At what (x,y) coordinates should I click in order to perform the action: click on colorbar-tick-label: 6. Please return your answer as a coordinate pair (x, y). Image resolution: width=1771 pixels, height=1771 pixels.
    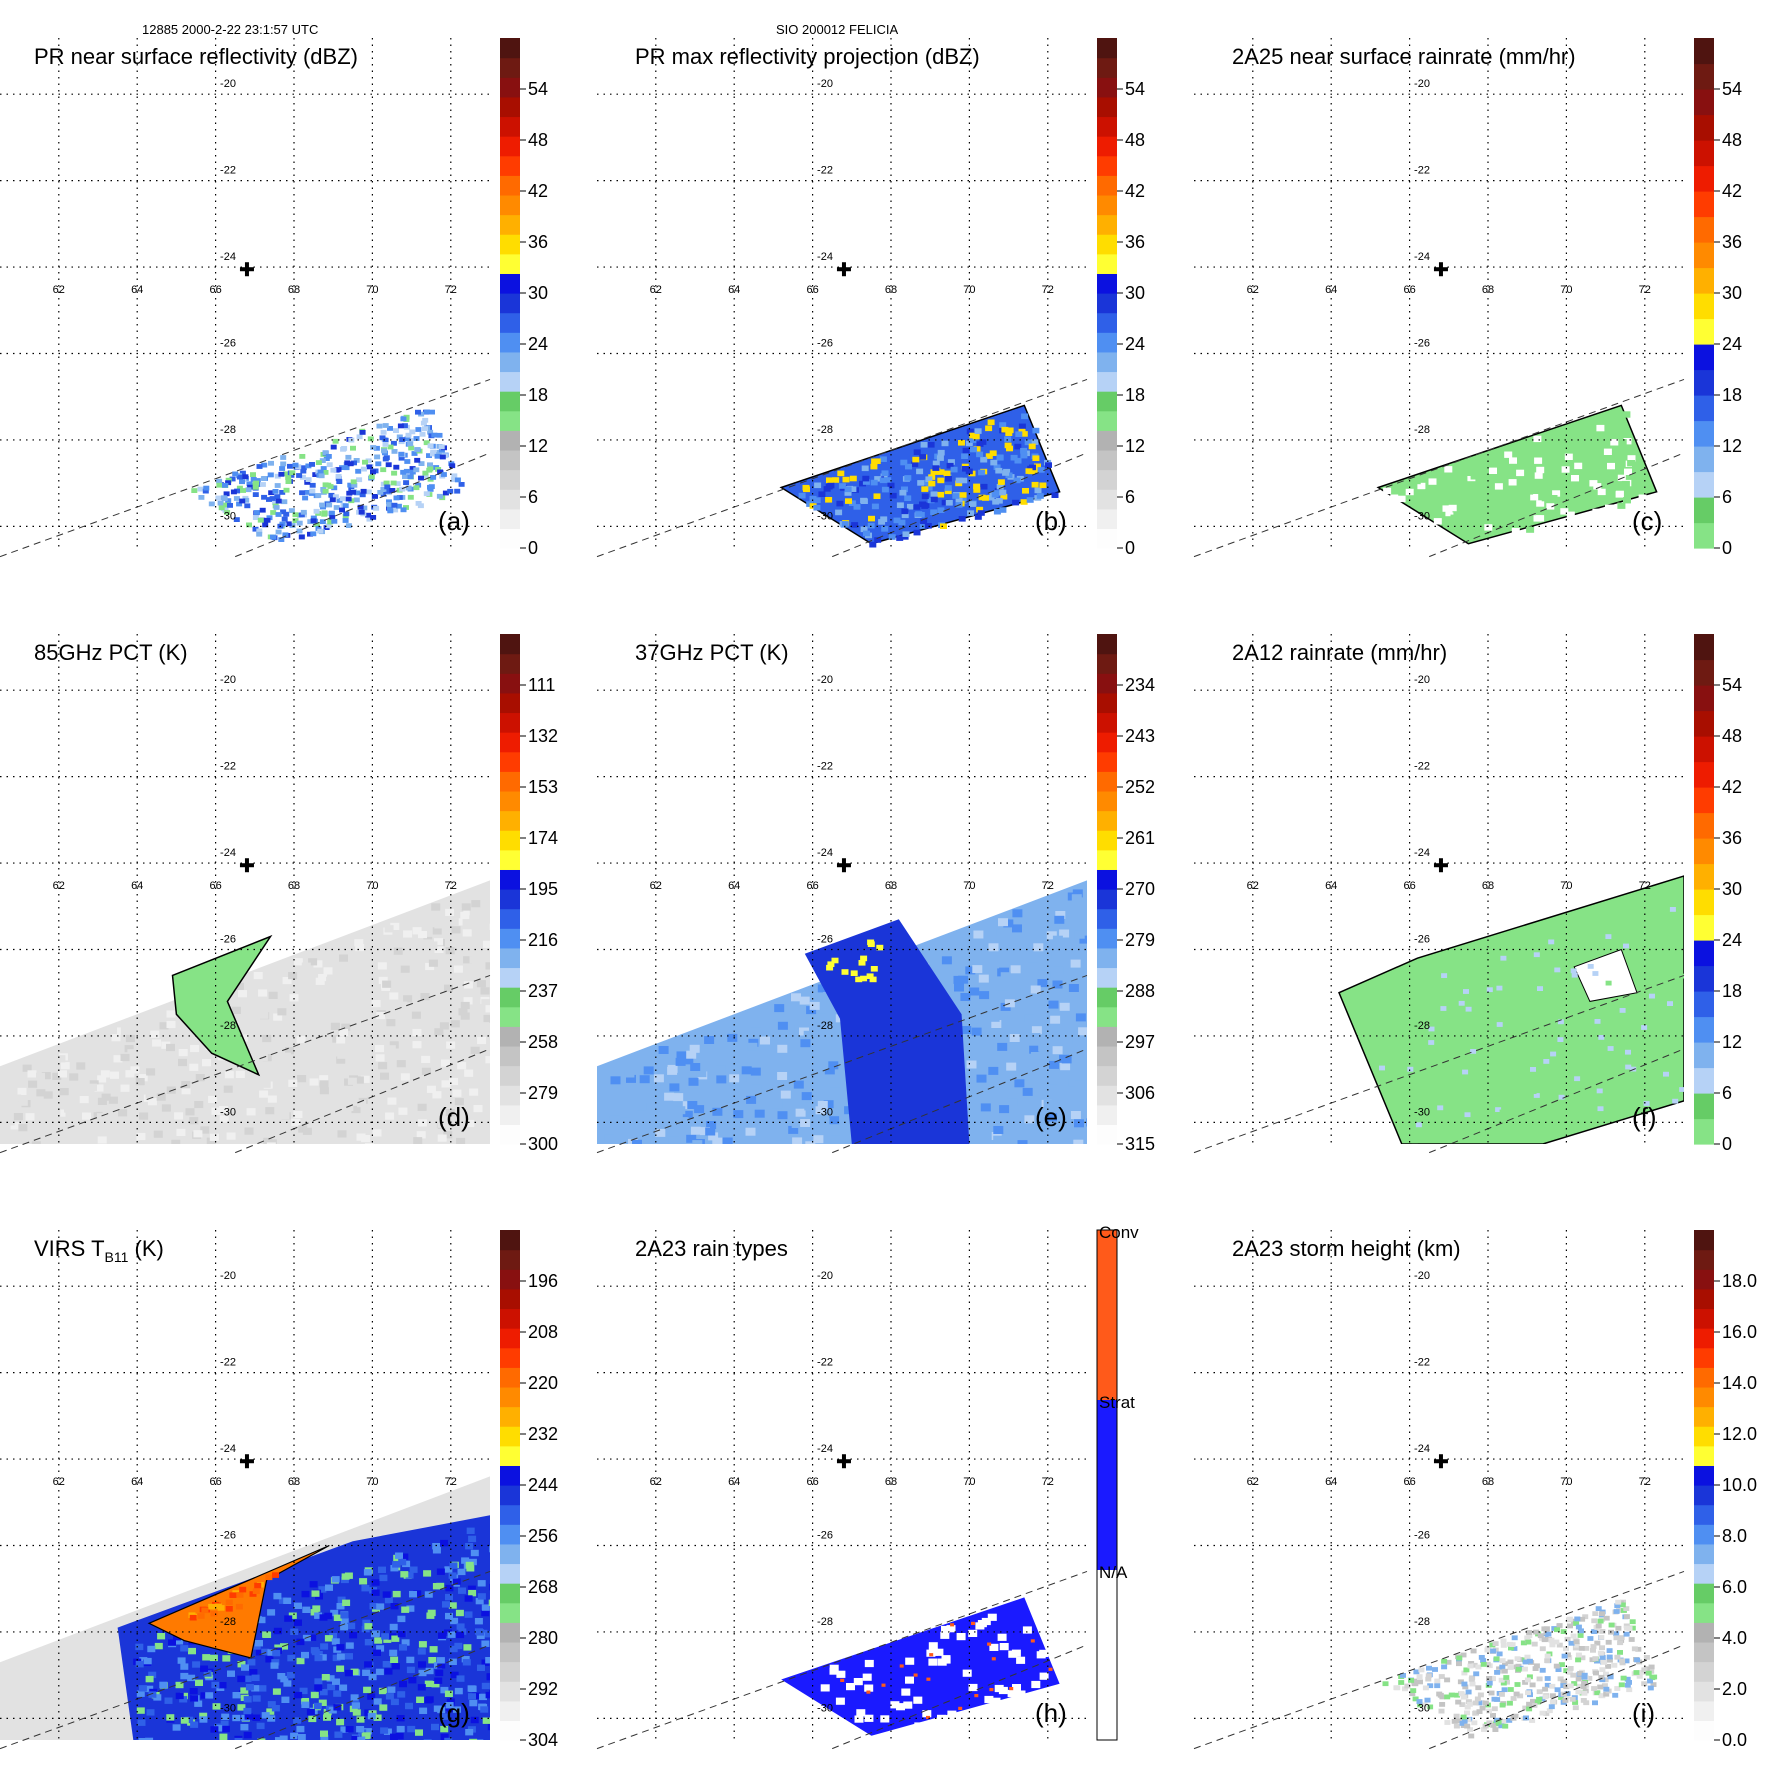
    Looking at the image, I should click on (533, 497).